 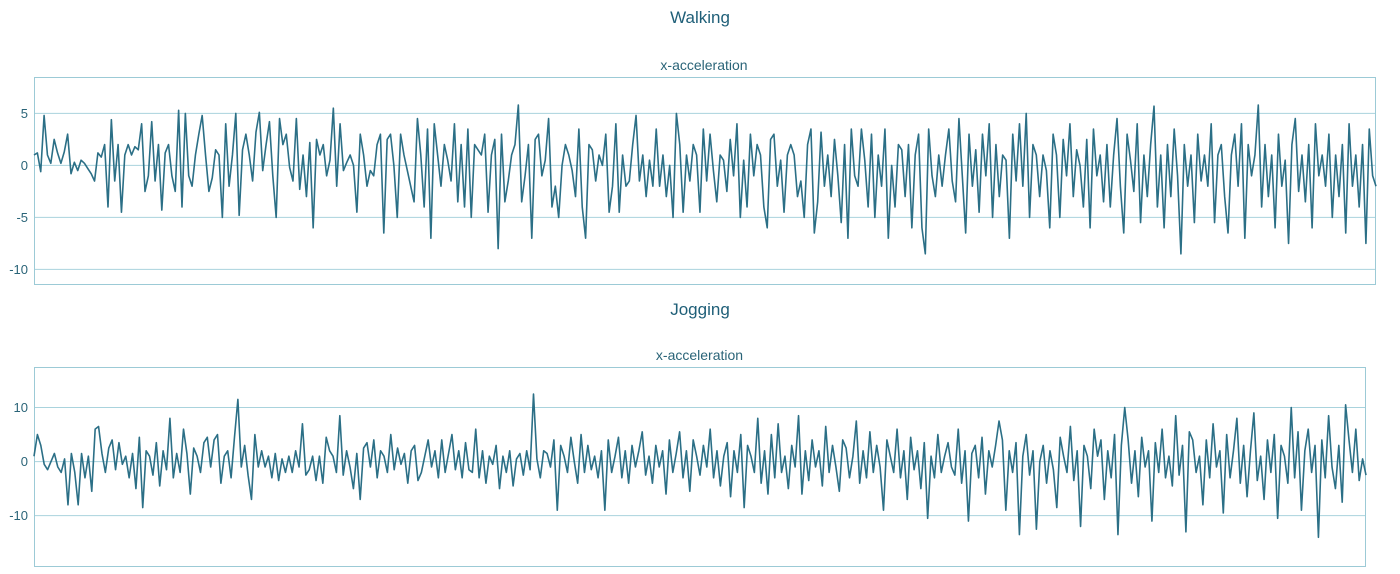 What do you see at coordinates (24, 165) in the screenshot?
I see `y-tick-label-walking-1: 0` at bounding box center [24, 165].